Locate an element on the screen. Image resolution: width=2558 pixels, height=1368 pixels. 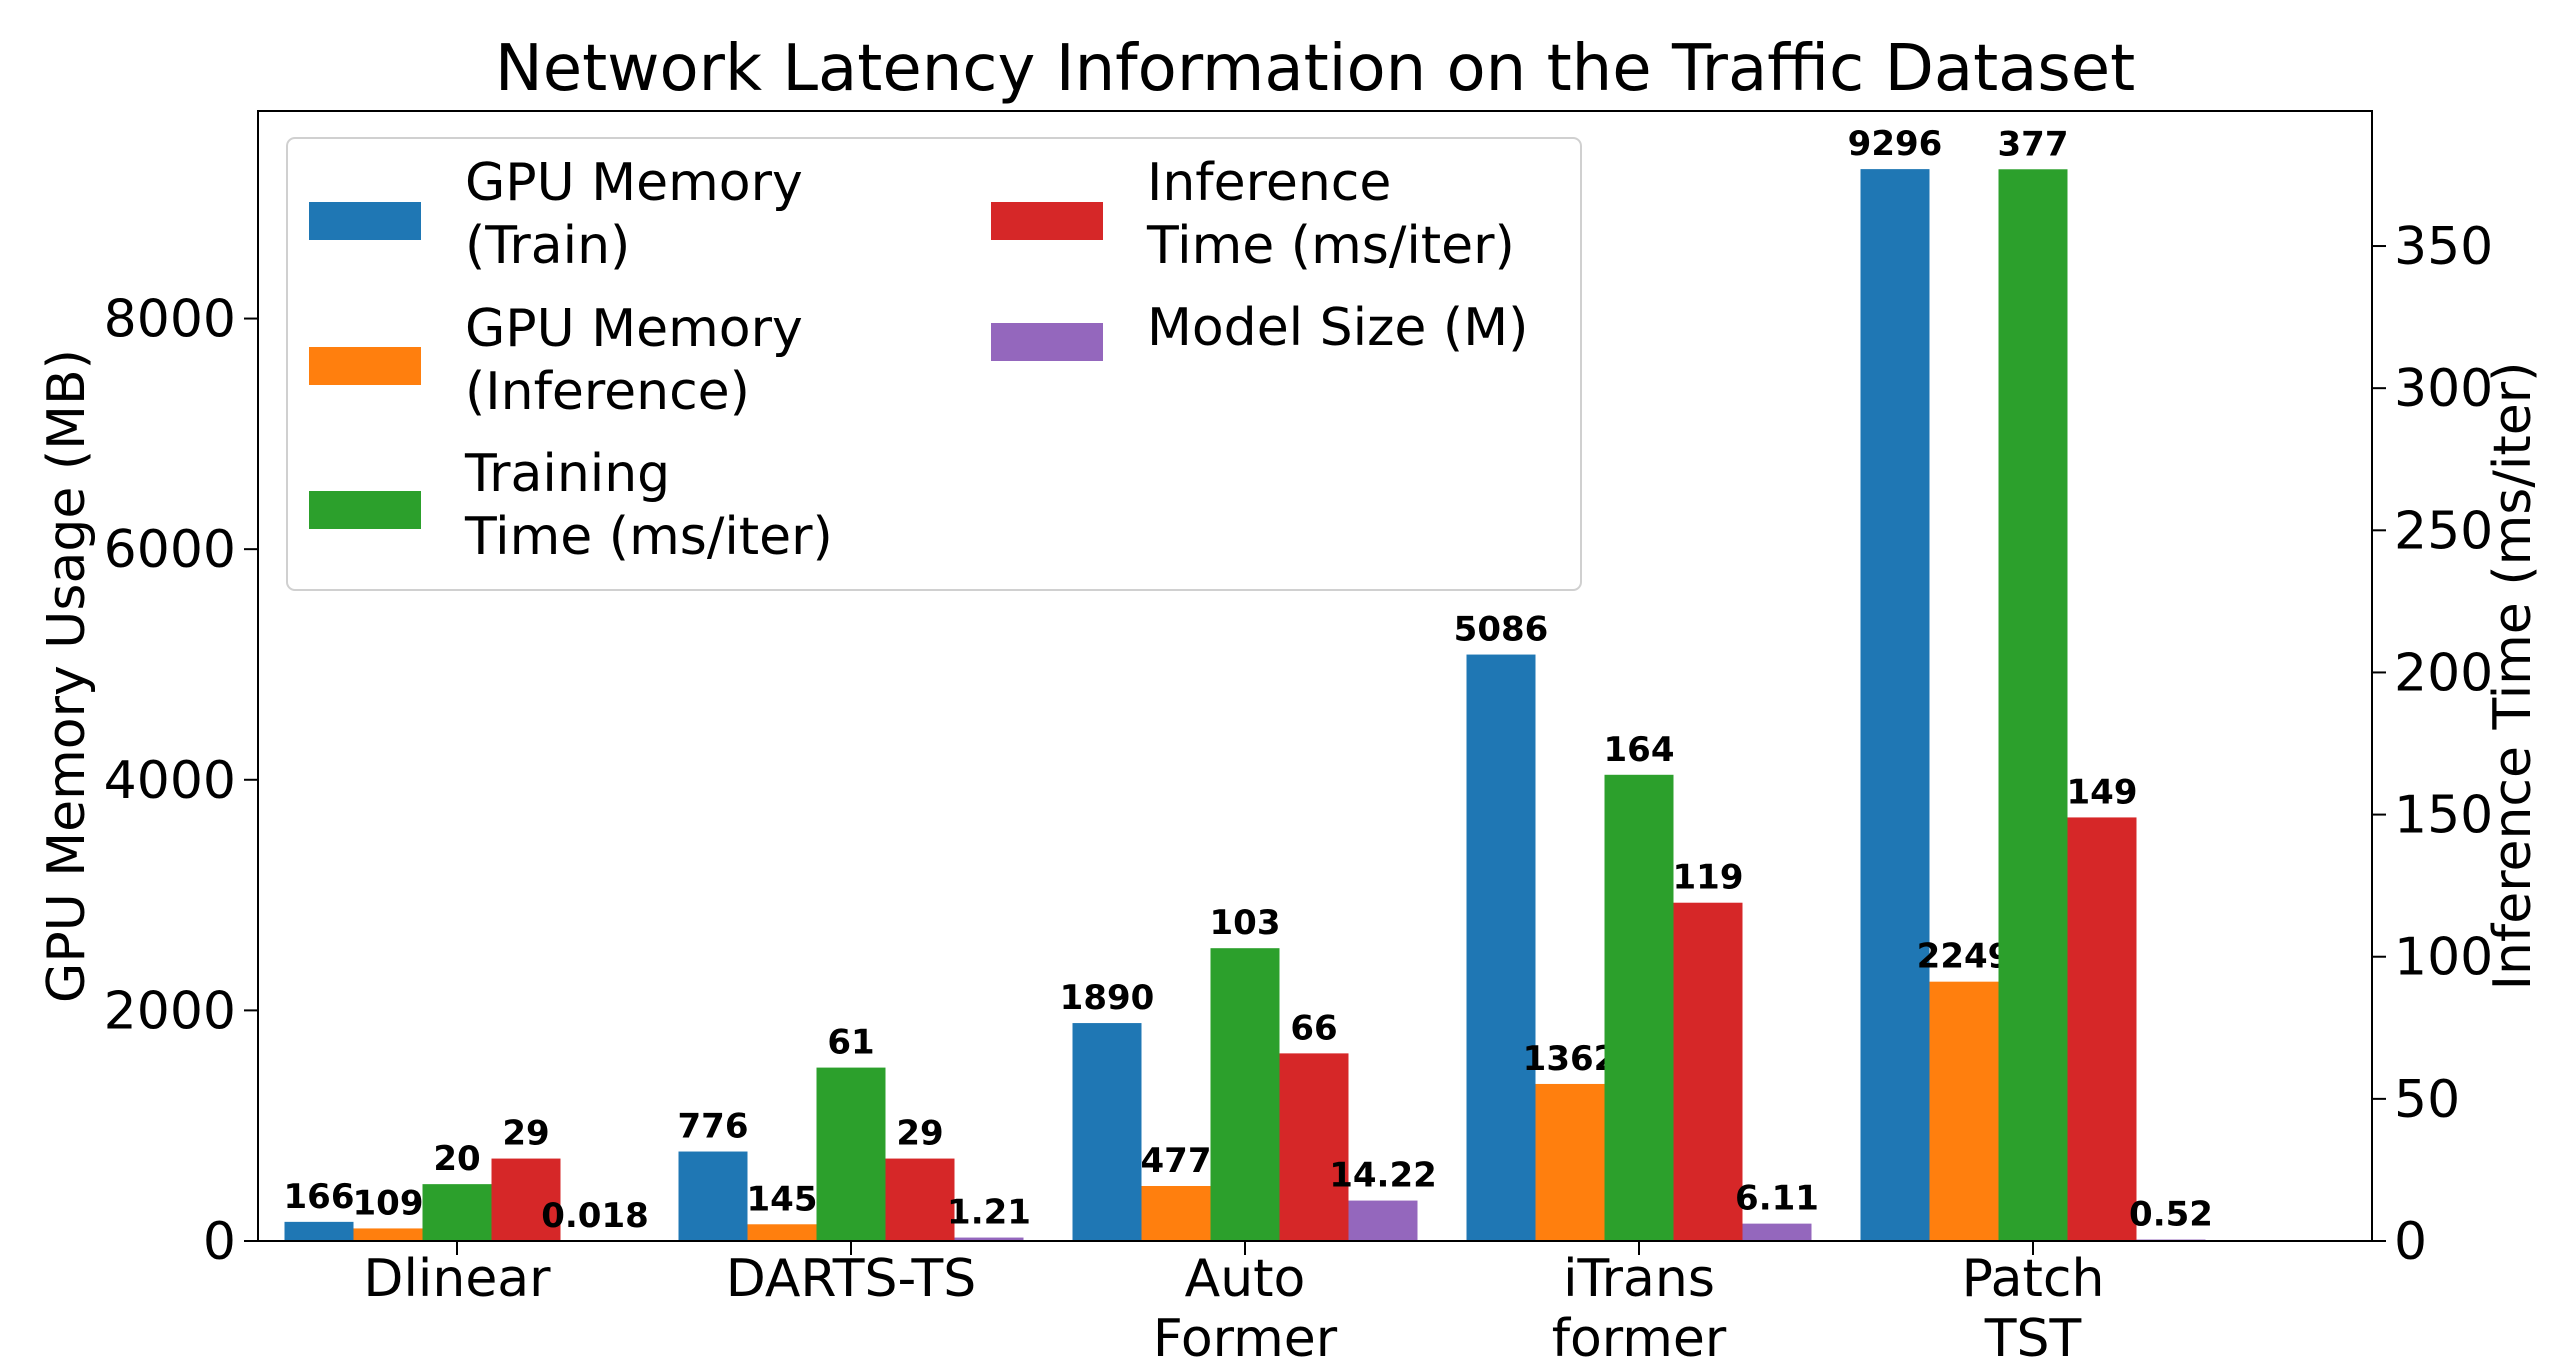
legend-label-4-line-0: Model Size (M) is located at coordinates (1337, 328).